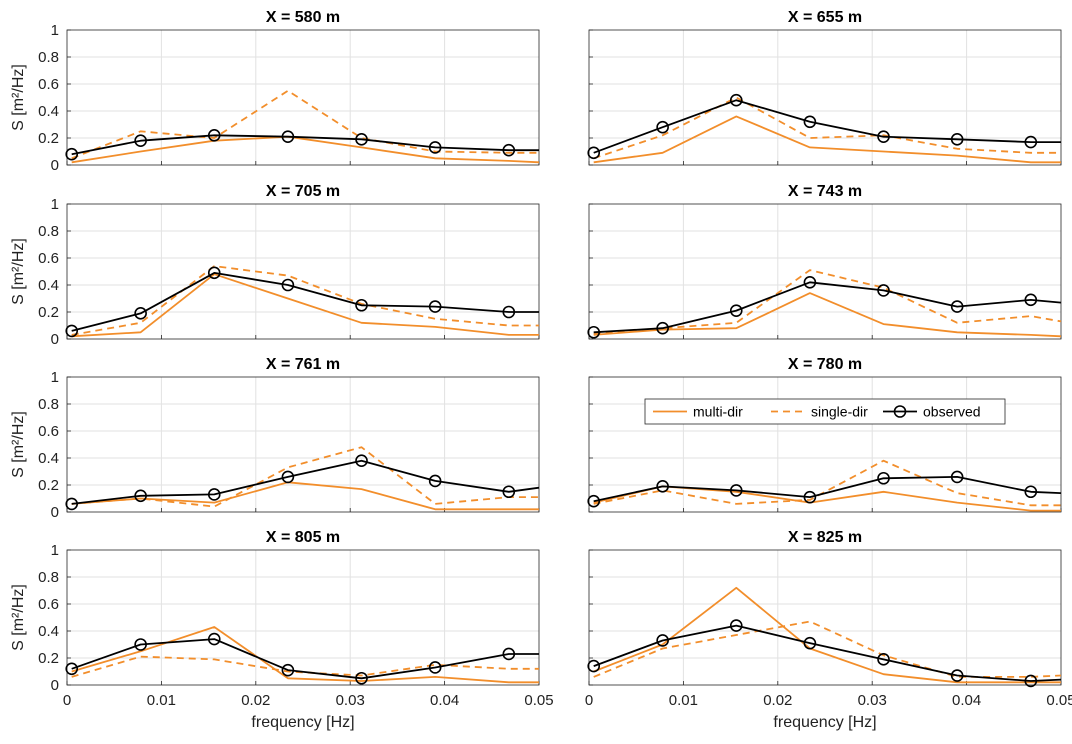 The width and height of the screenshot is (1072, 744). Describe the element at coordinates (824, 261) in the screenshot. I see `panel-4: X = 743 m` at that location.